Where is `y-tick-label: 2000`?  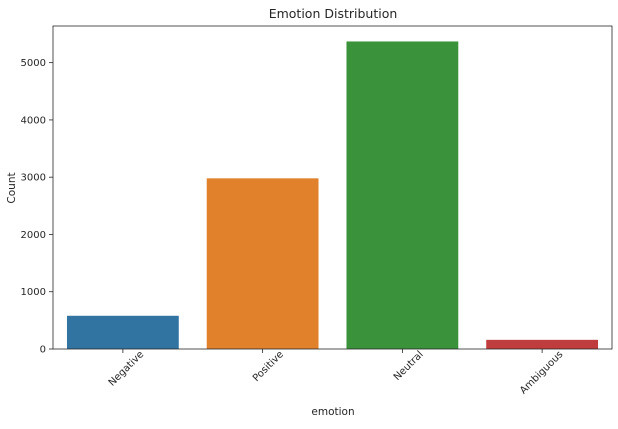
y-tick-label: 2000 is located at coordinates (33, 235).